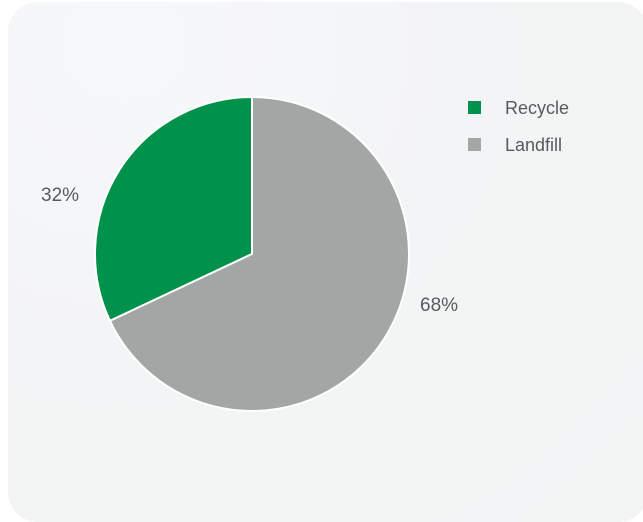 Image resolution: width=643 pixels, height=522 pixels. I want to click on data-label-landfill: 68%, so click(439, 305).